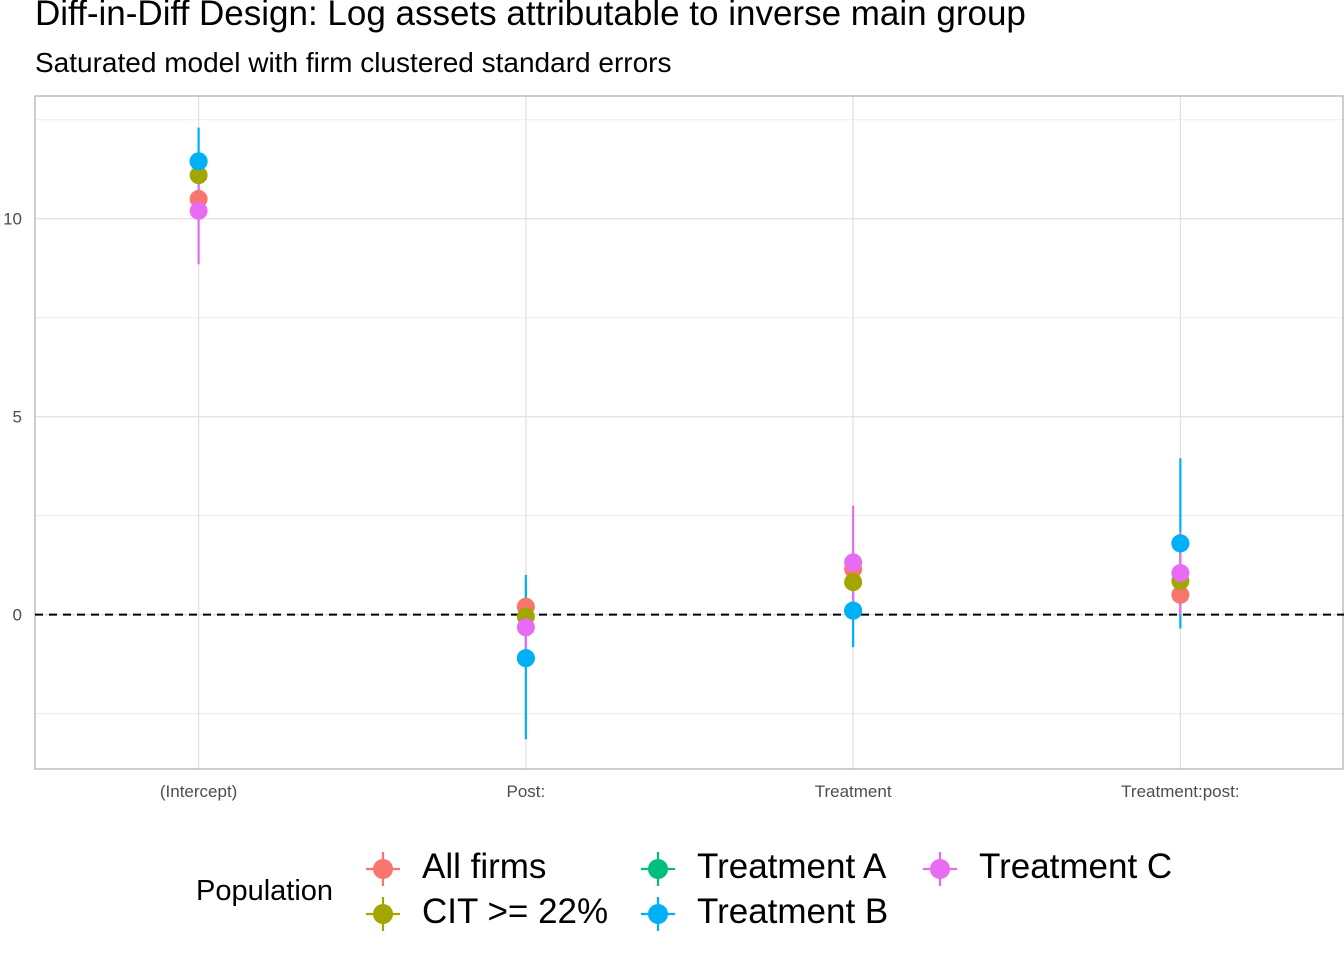 The height and width of the screenshot is (960, 1344). I want to click on x-tick-label: Treatment, so click(853, 791).